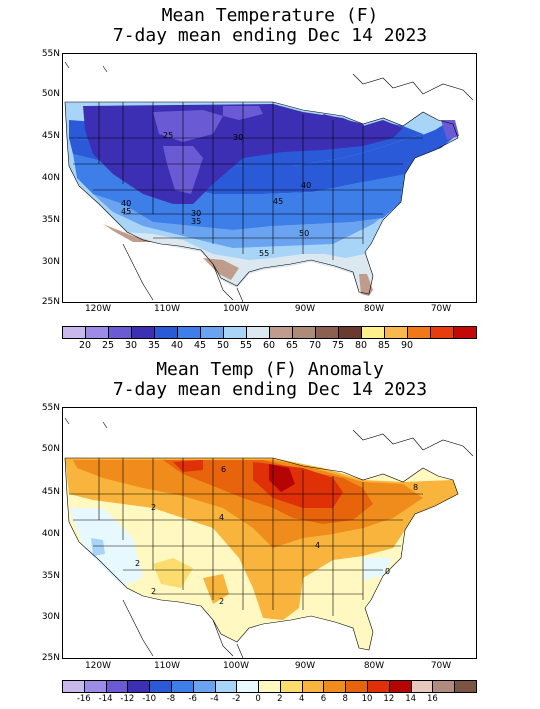  I want to click on colorbar-label: 6, so click(323, 699).